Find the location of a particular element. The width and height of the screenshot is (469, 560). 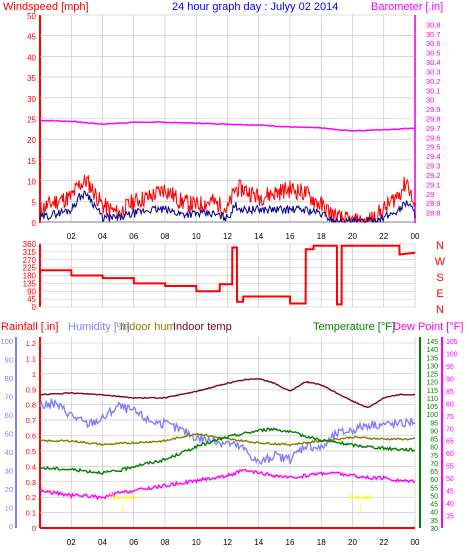

temperature-series is located at coordinates (227, 451).